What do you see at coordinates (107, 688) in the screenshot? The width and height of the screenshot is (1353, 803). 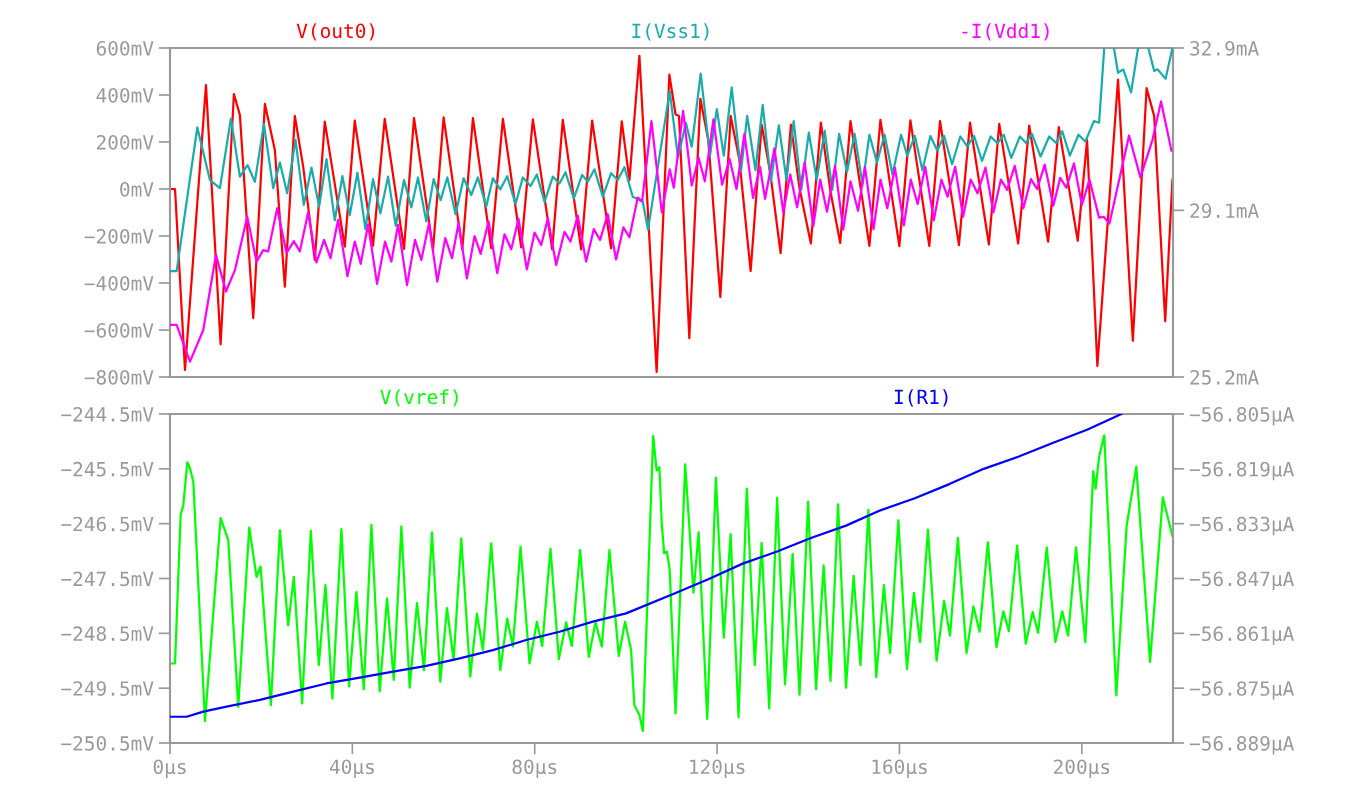 I see `y-tick-label: −249.5mV` at bounding box center [107, 688].